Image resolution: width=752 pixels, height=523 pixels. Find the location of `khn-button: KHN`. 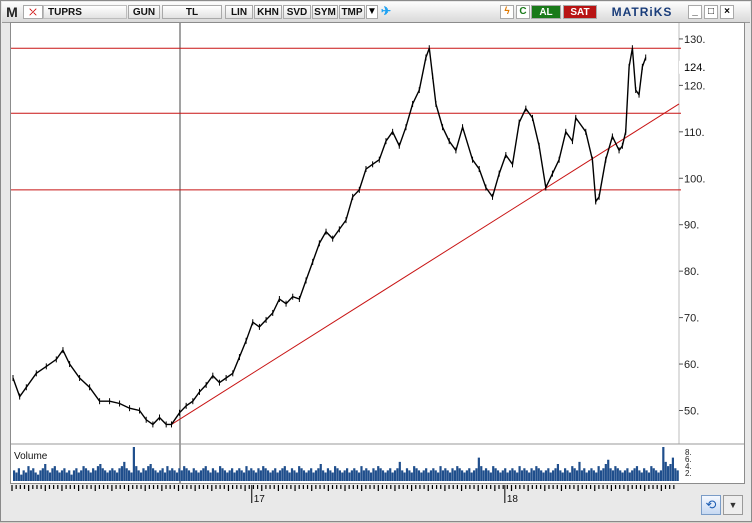

khn-button: KHN is located at coordinates (268, 12).